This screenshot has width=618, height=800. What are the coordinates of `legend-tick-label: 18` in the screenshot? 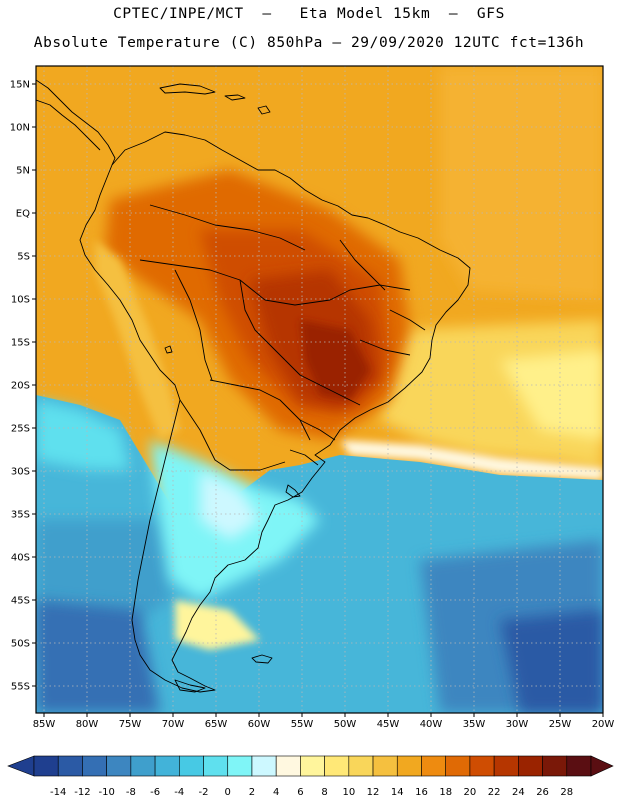 It's located at (445, 792).